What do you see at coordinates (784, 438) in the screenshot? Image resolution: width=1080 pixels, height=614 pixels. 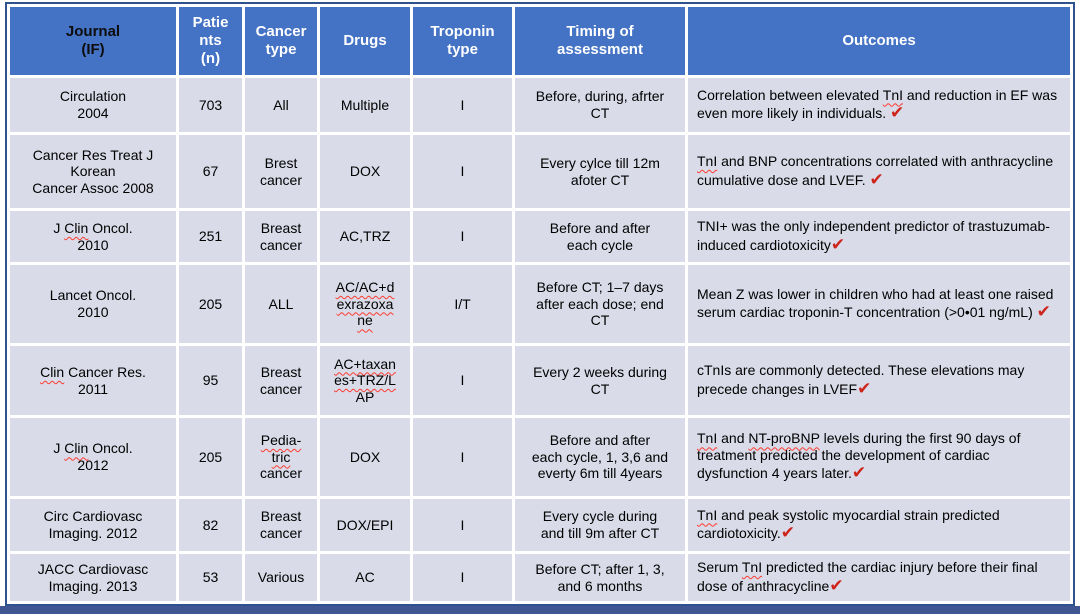 I see `spellcheck-underlined-word: NT-proBNP` at bounding box center [784, 438].